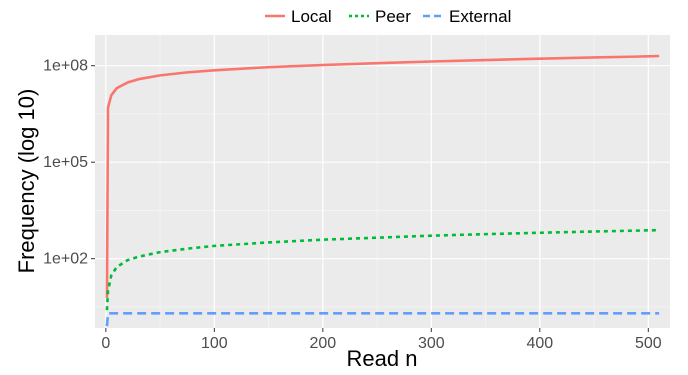  I want to click on y-tick-label: 1e+02, so click(65, 259).